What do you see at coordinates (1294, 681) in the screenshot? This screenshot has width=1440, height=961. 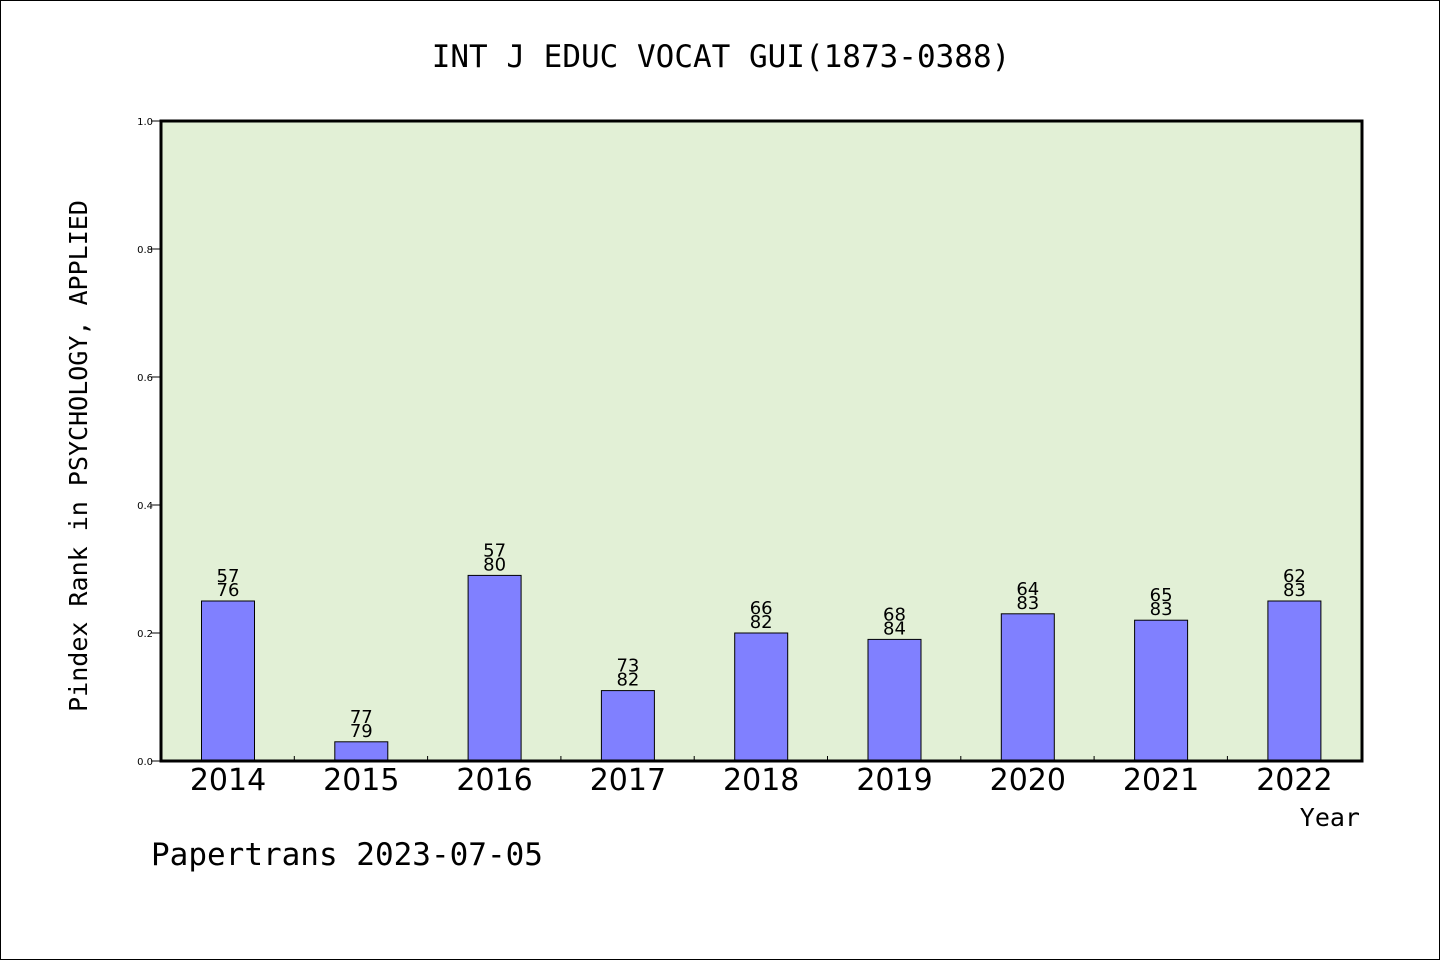 I see `bar-2022` at bounding box center [1294, 681].